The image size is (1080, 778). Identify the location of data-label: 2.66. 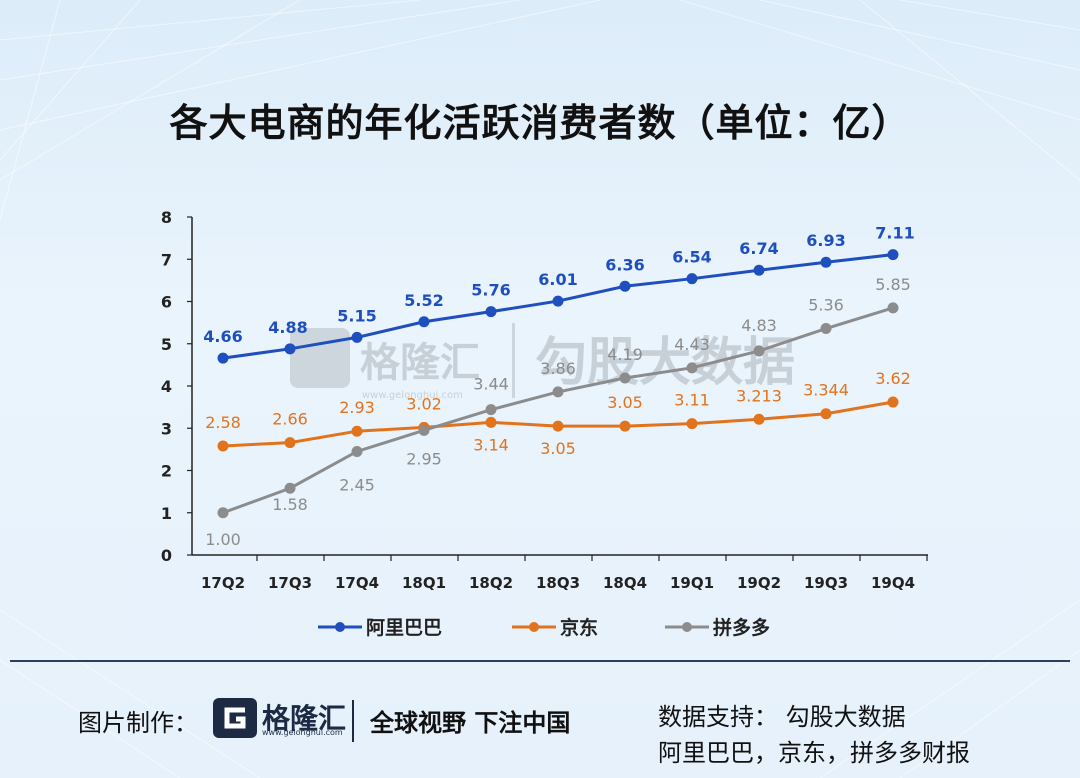
(290, 419).